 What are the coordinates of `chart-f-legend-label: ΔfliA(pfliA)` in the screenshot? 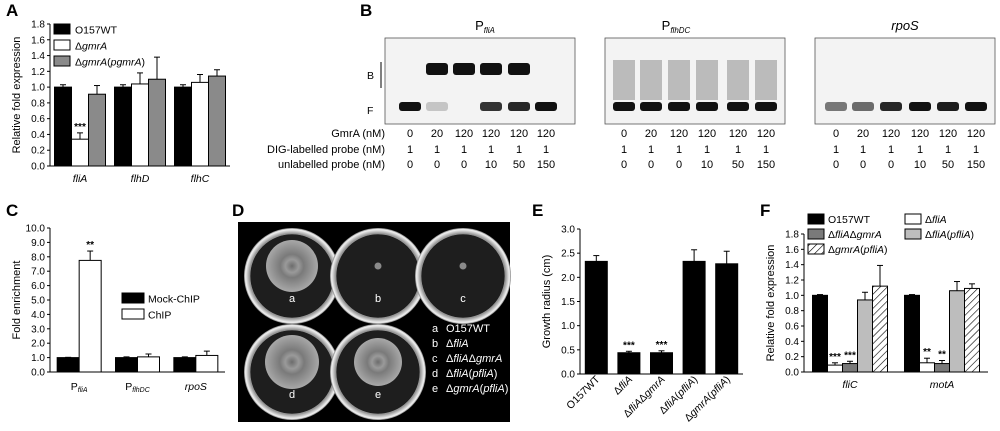 It's located at (949, 235).